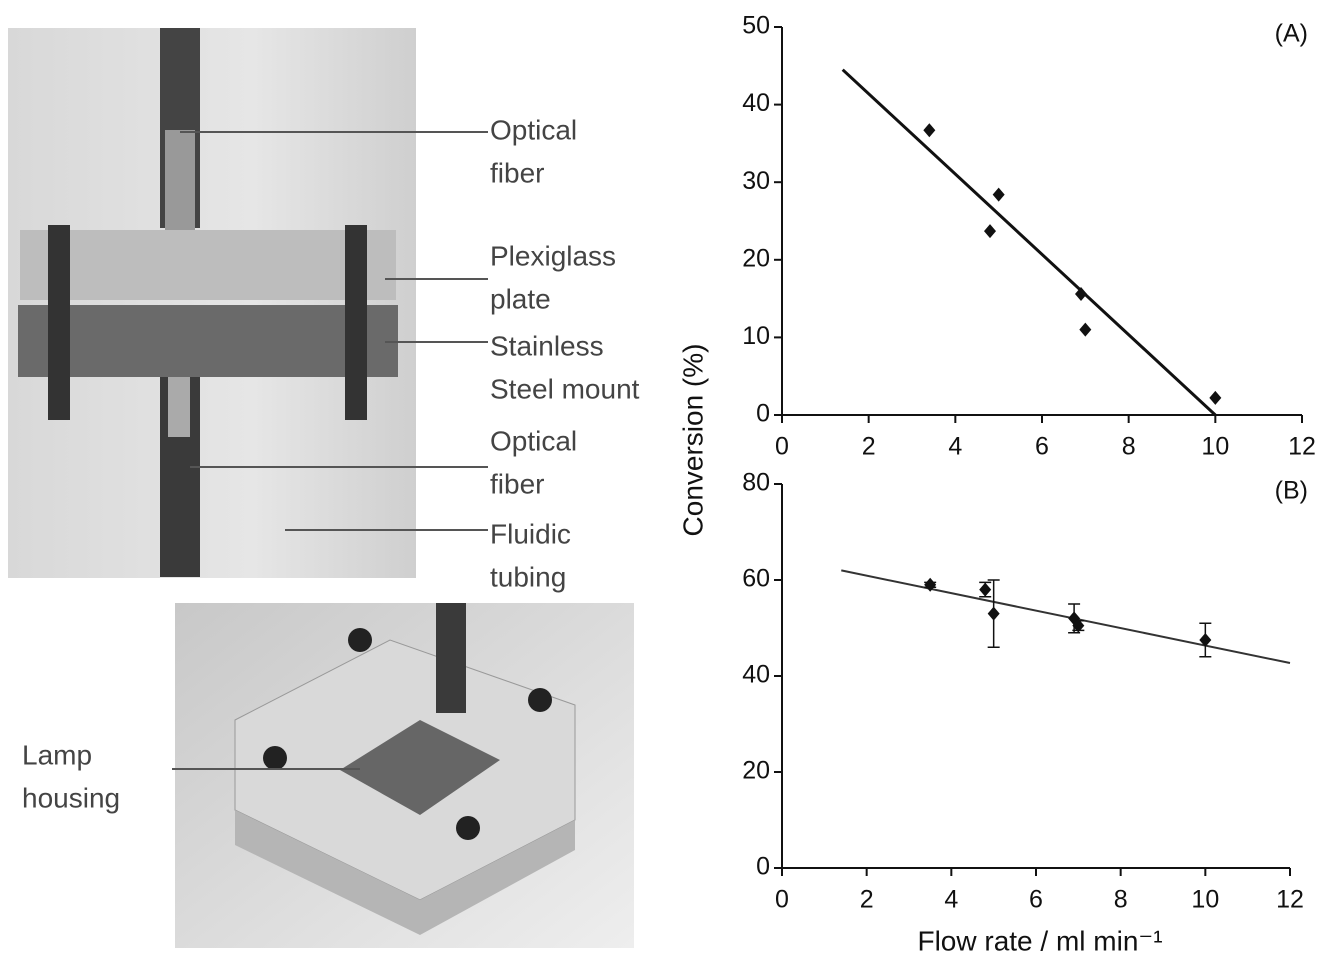  I want to click on photo-lamp, so click(404, 775).